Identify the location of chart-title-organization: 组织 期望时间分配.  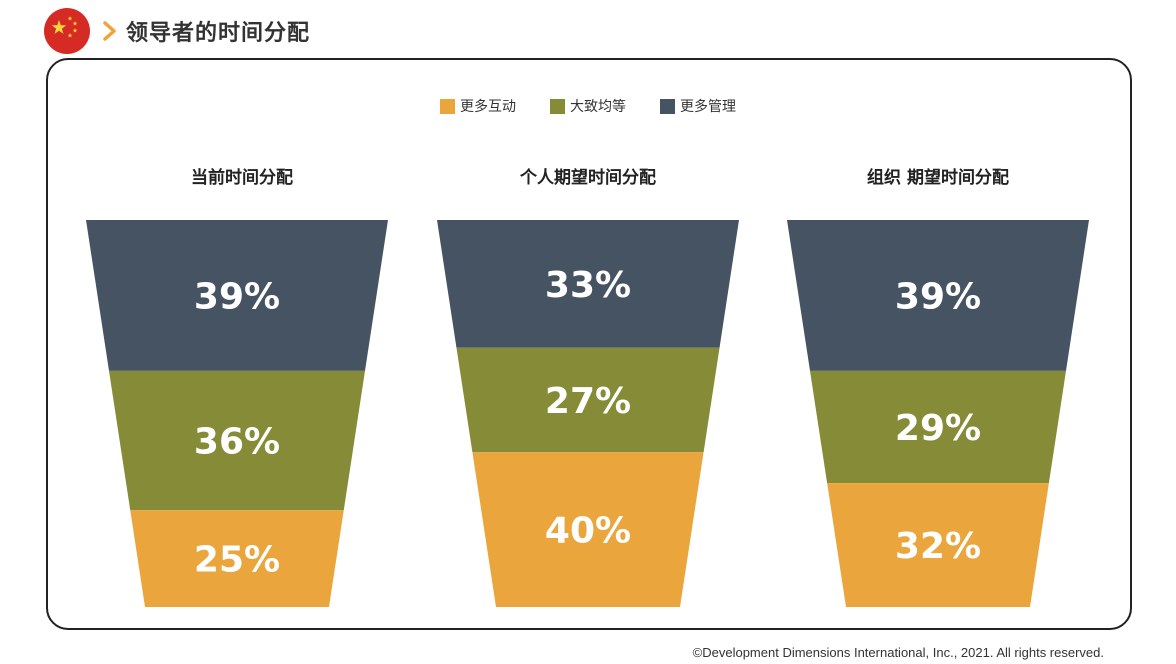
(938, 178).